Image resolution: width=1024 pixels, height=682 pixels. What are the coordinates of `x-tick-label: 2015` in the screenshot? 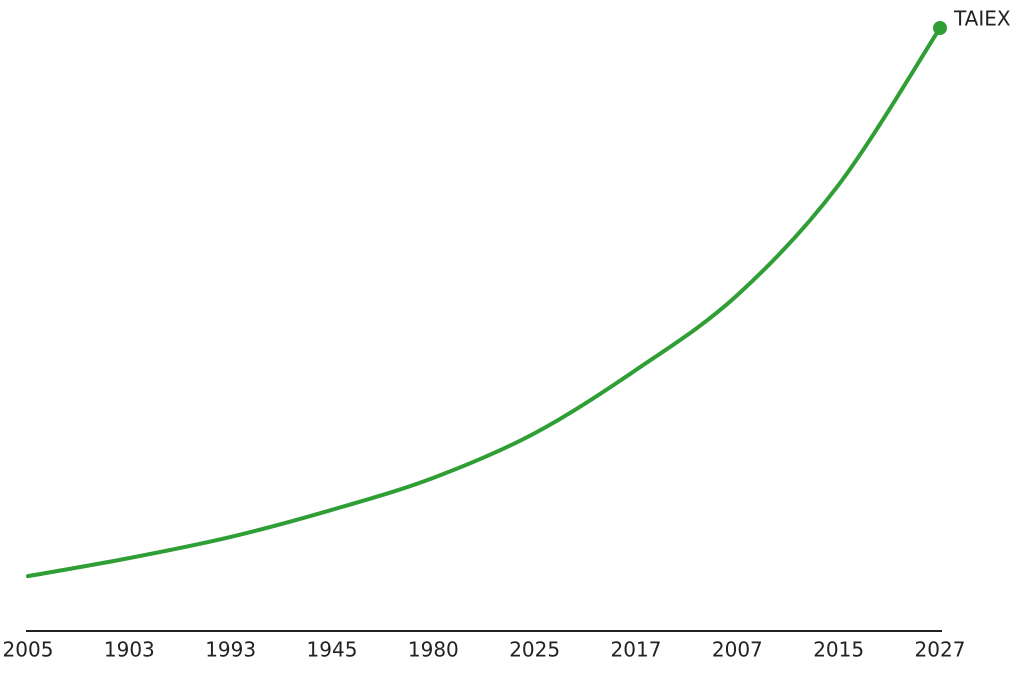 It's located at (838, 650).